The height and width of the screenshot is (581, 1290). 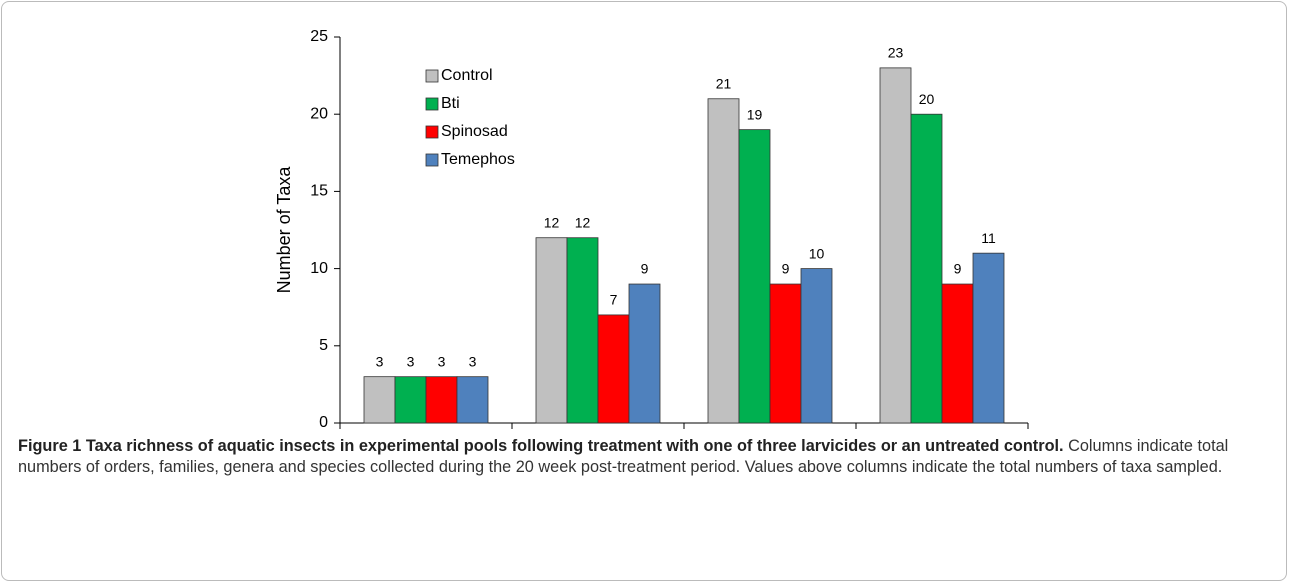 I want to click on value-label: 10, so click(x=817, y=253).